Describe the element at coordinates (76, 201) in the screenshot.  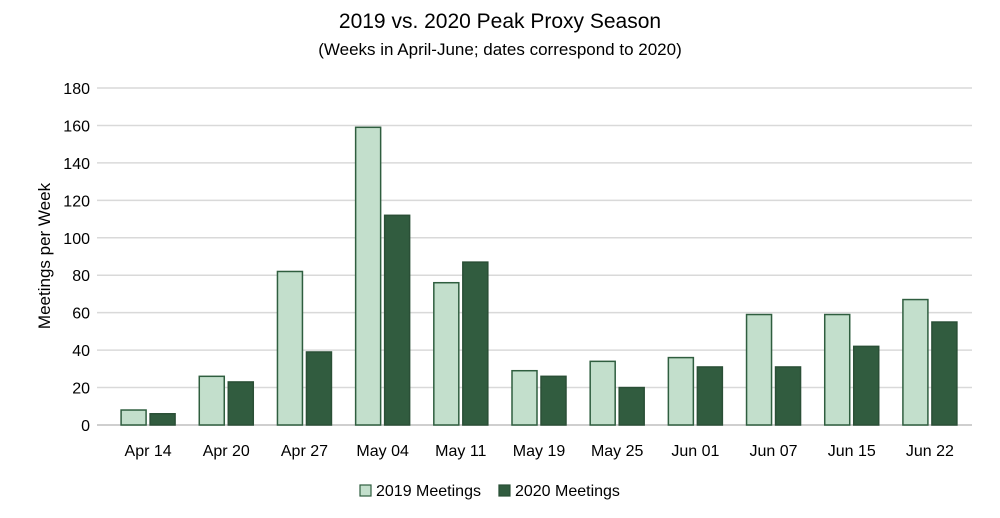
I see `y-tick-label: 120` at that location.